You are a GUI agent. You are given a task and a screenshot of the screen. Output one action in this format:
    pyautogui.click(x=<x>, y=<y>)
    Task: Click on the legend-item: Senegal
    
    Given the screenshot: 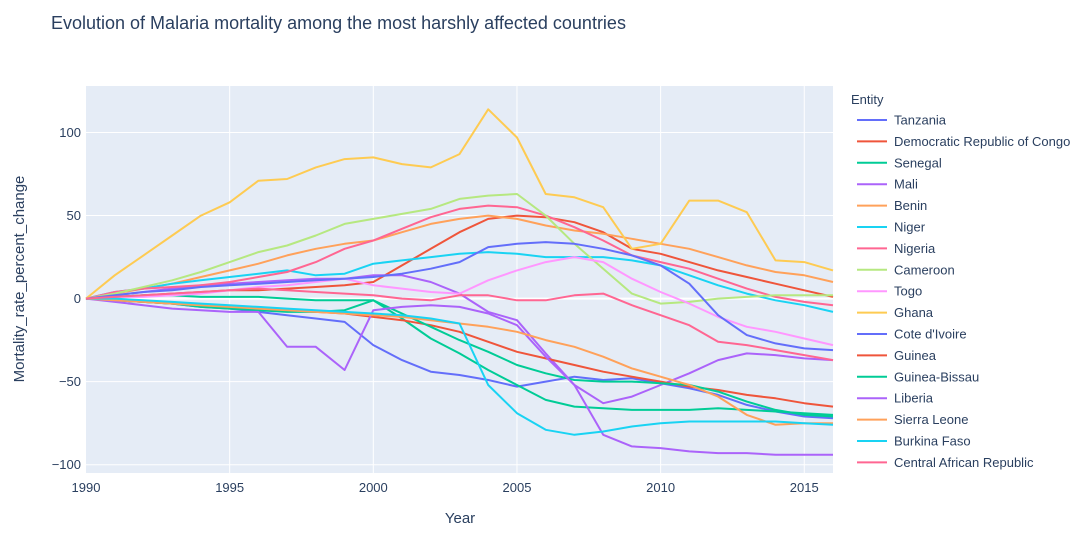 What is the action you would take?
    pyautogui.click(x=899, y=162)
    